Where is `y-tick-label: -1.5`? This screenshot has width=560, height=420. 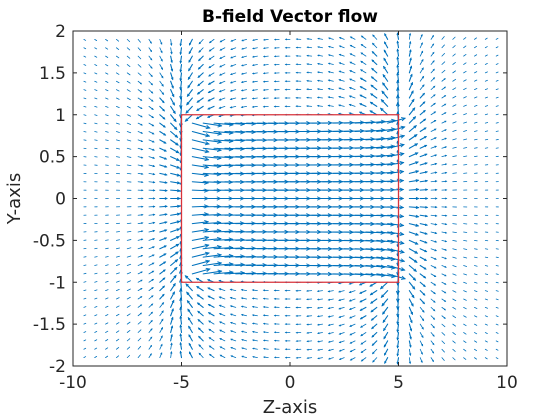
y-tick-label: -1.5 is located at coordinates (49, 325).